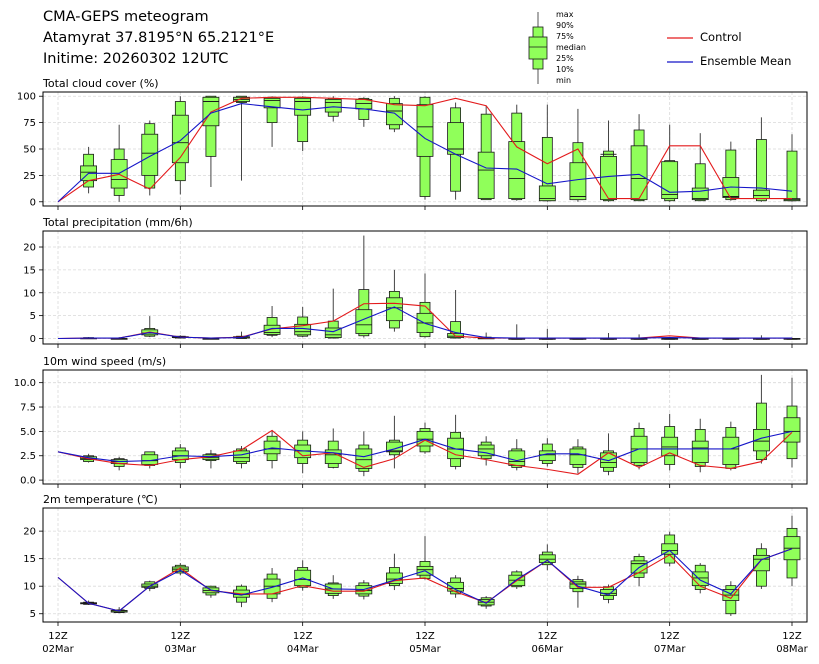 This screenshot has width=819, height=664. What do you see at coordinates (565, 36) in the screenshot?
I see `legend-label-p75: 75%` at bounding box center [565, 36].